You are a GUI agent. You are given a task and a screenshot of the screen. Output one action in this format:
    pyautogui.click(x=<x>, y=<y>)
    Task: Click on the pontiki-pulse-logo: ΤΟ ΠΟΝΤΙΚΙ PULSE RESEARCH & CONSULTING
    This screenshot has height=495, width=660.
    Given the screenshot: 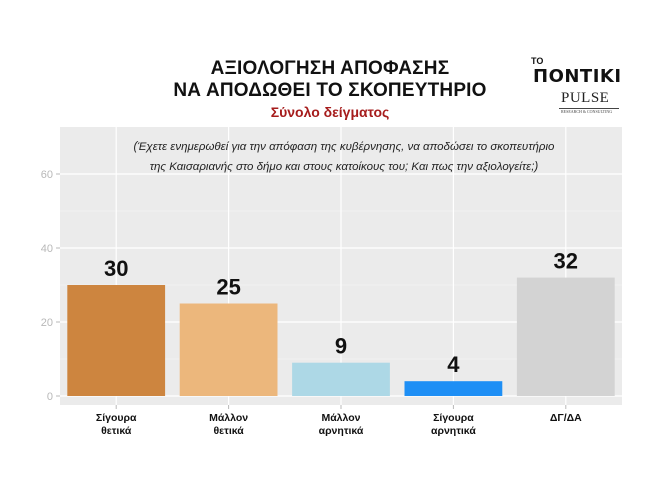 What is the action you would take?
    pyautogui.click(x=576, y=87)
    